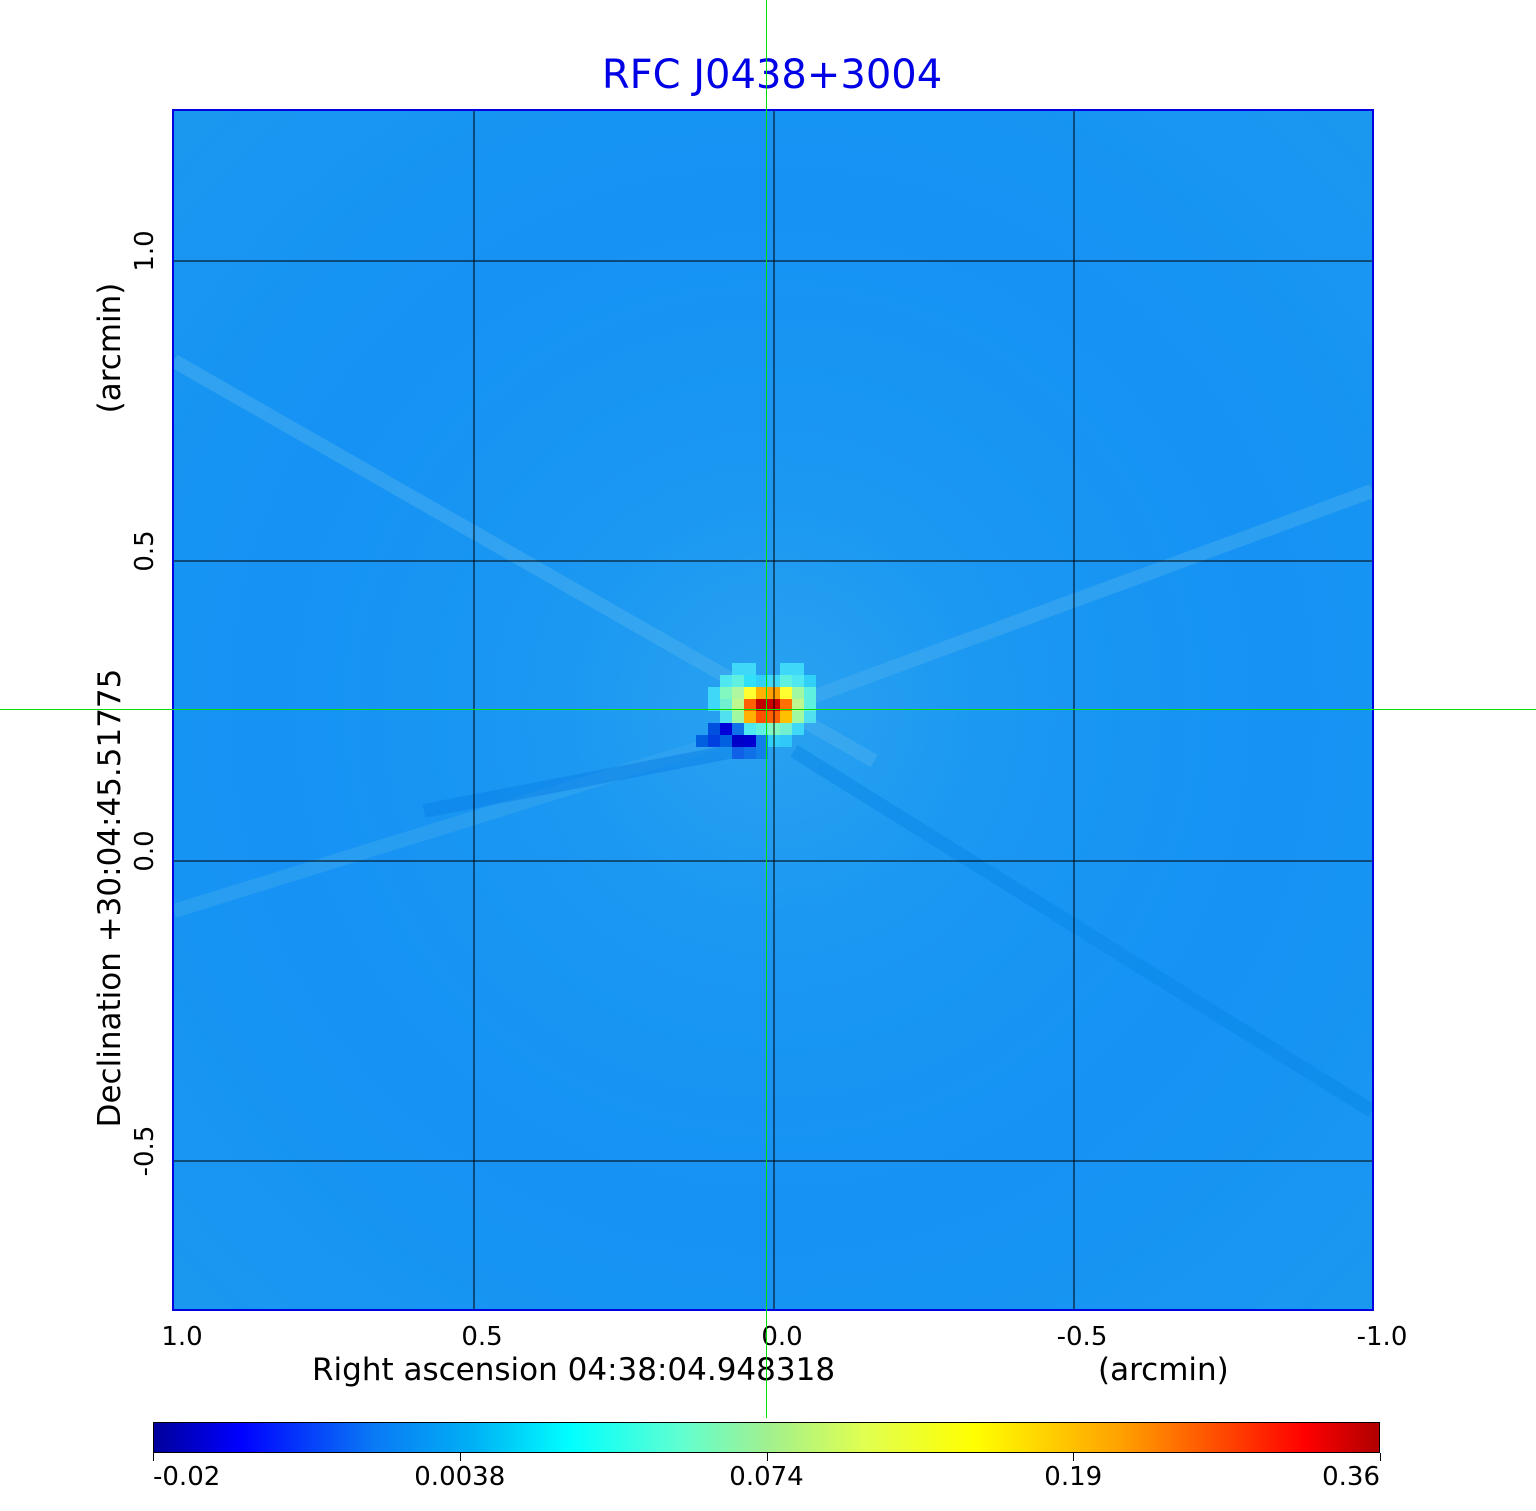 This screenshot has height=1511, width=1536. I want to click on x-tick-label: 0.0, so click(782, 1337).